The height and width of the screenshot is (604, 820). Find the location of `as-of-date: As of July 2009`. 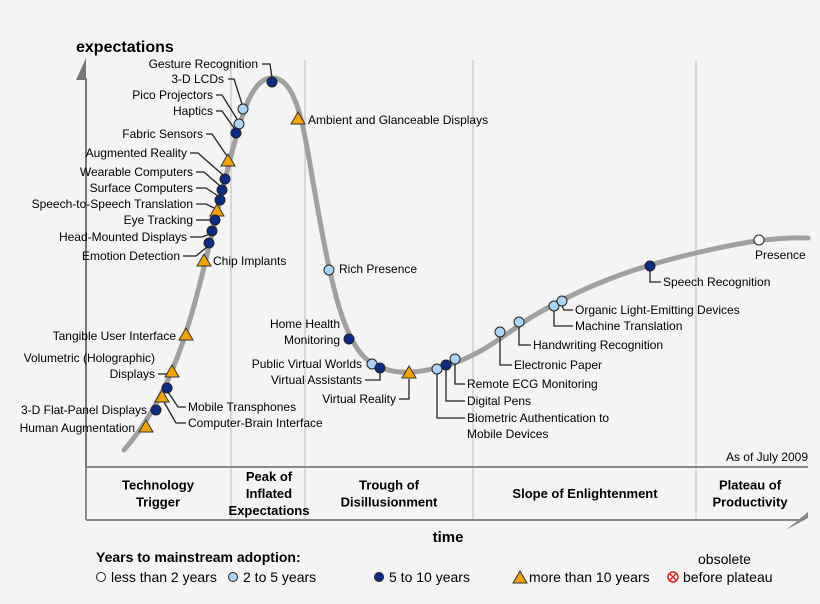

as-of-date: As of July 2009 is located at coordinates (767, 457).